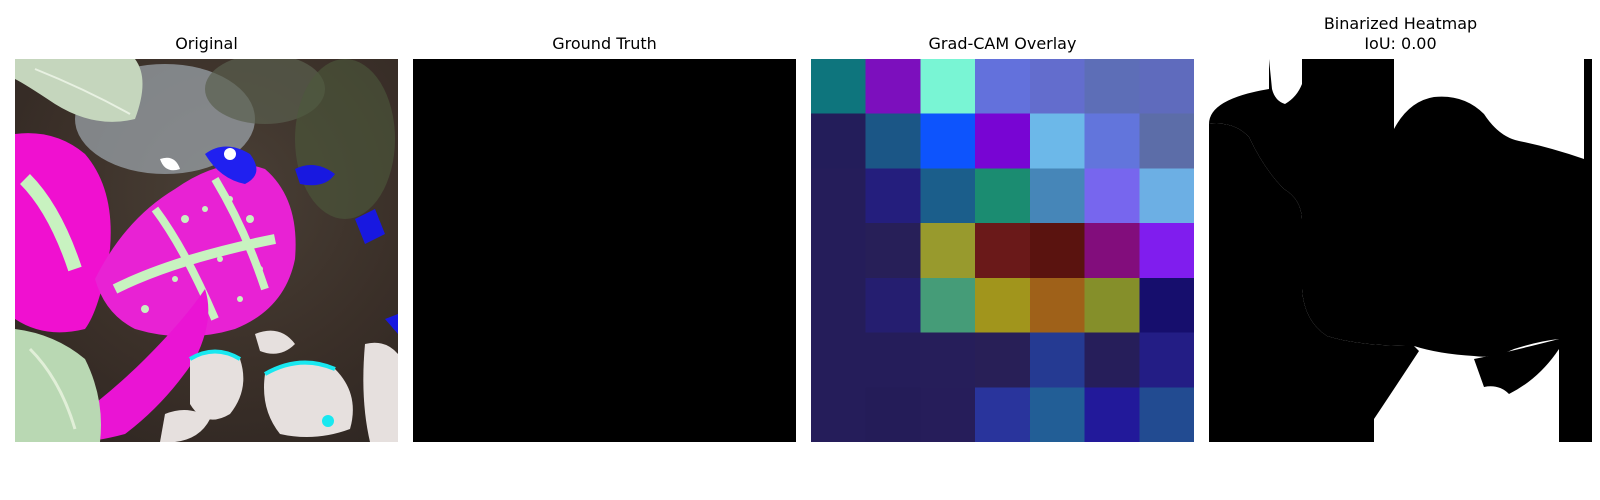 This screenshot has height=500, width=1600. I want to click on binarized-title: Binarized Heatmap IoU: 0.00, so click(1400, 34).